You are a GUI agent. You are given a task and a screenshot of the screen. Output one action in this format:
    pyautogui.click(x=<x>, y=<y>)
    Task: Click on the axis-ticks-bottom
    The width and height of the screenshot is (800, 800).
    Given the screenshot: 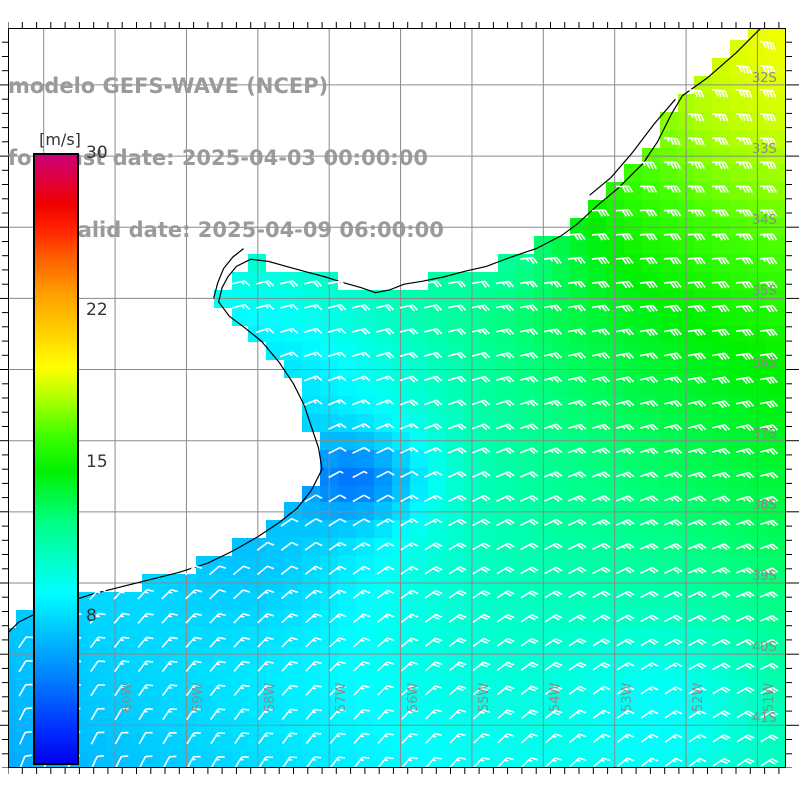 What is the action you would take?
    pyautogui.click(x=394, y=771)
    